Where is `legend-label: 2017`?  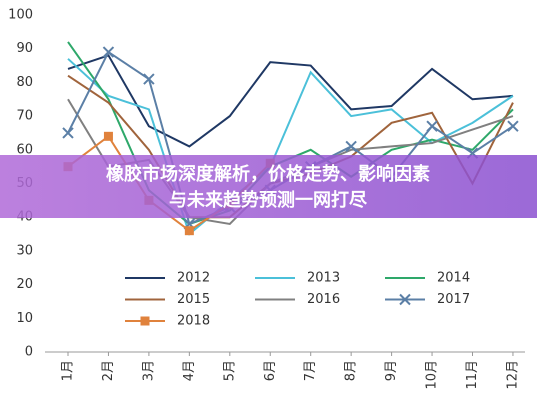
legend-label: 2017 is located at coordinates (453, 299).